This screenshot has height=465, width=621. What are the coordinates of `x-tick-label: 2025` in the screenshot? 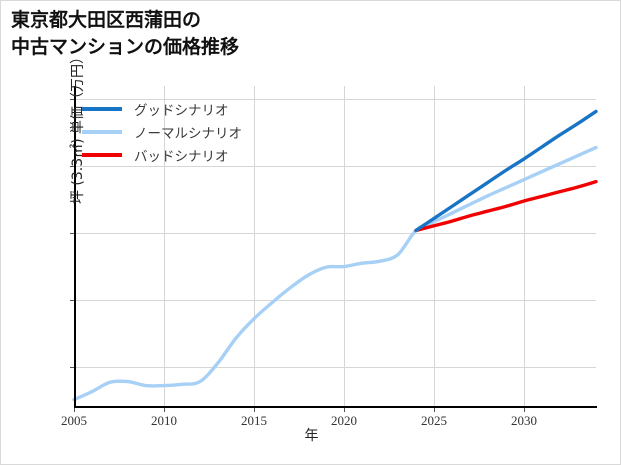 It's located at (434, 420).